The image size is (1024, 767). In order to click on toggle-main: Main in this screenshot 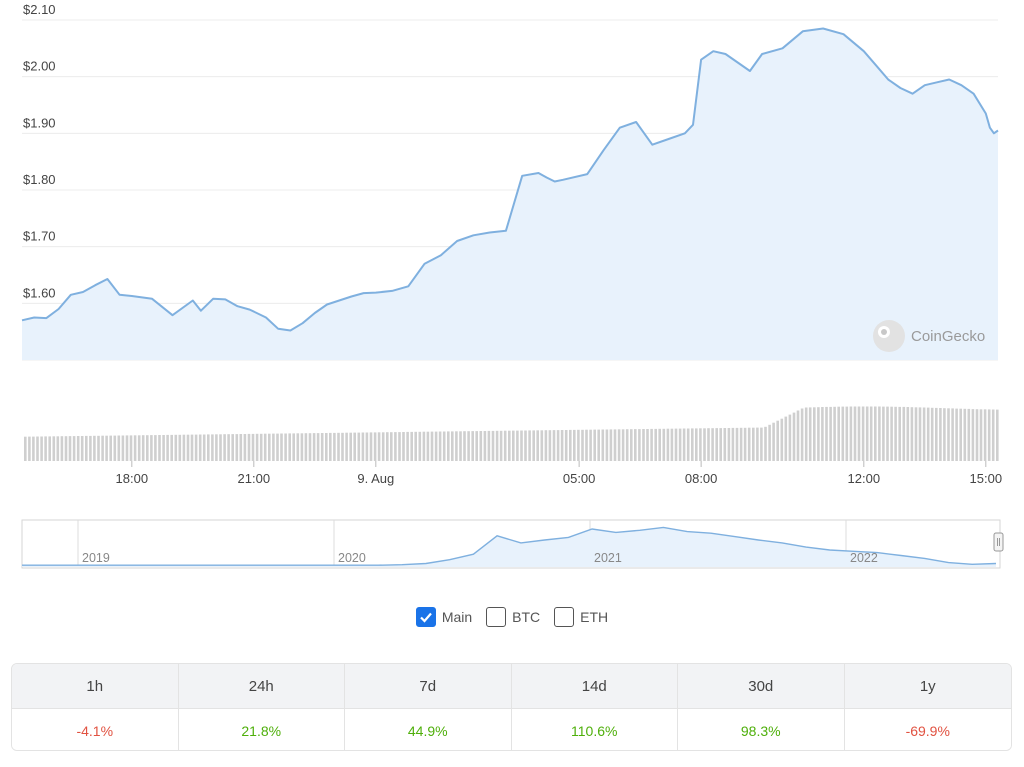, I will do `click(444, 617)`.